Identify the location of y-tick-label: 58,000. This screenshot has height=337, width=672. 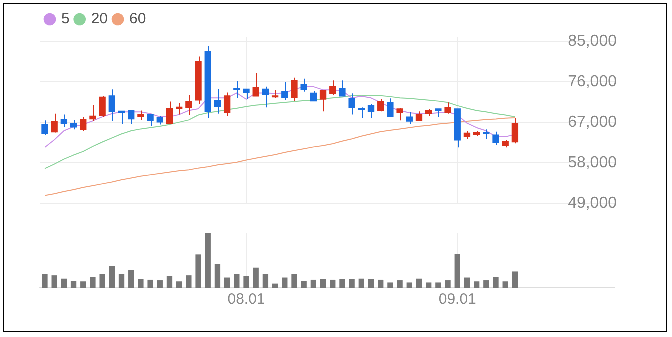
(593, 163).